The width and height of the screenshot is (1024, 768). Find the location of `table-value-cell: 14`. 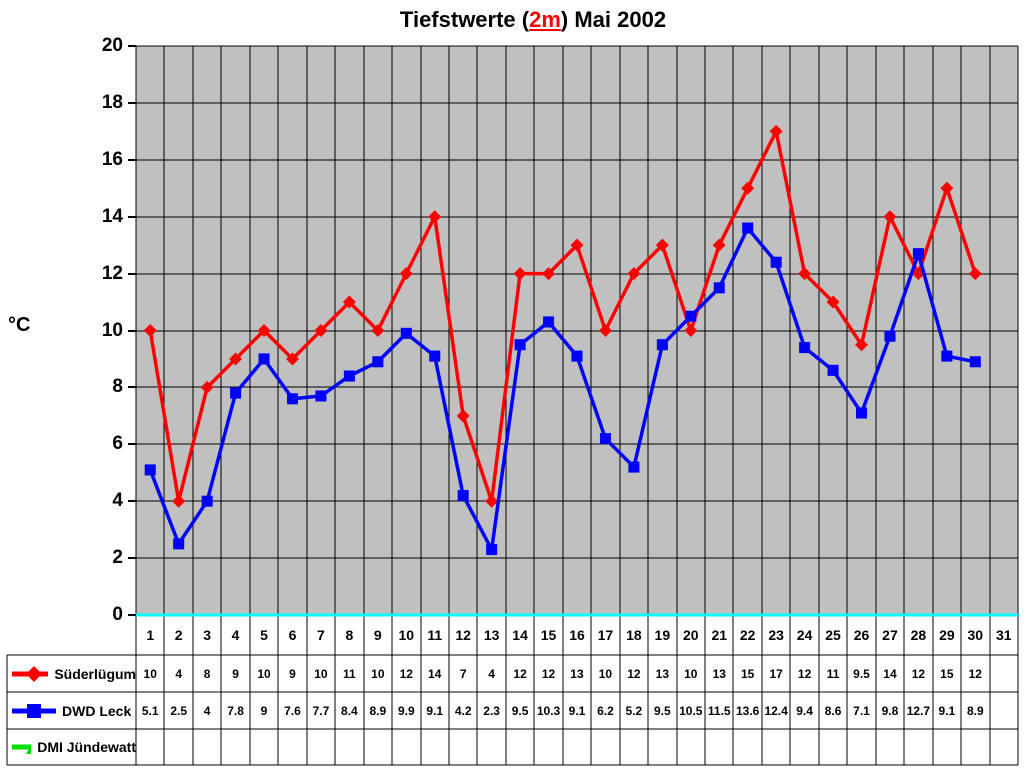

table-value-cell: 14 is located at coordinates (435, 674).